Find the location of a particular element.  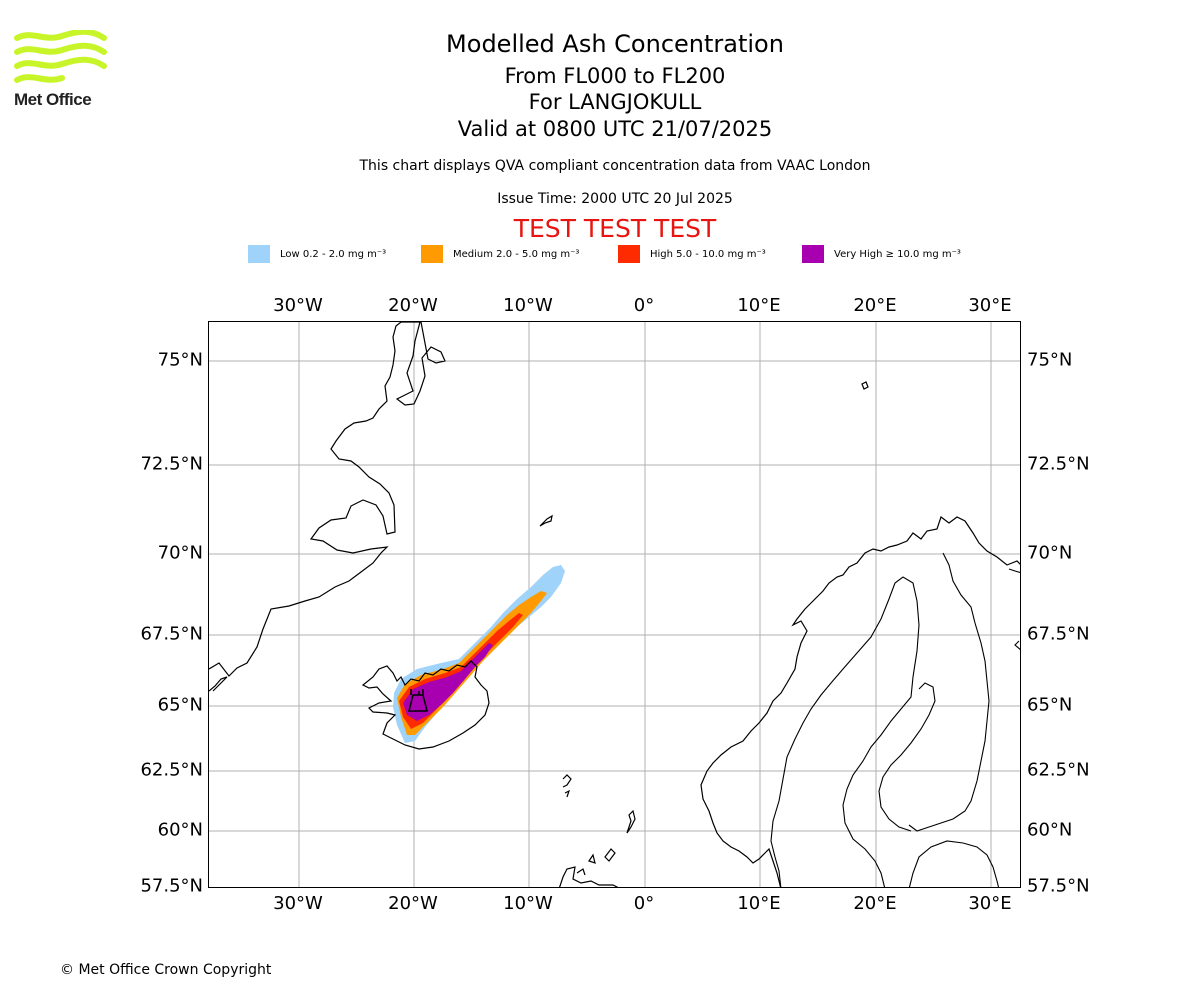

scotland-coastline is located at coordinates (590, 868).